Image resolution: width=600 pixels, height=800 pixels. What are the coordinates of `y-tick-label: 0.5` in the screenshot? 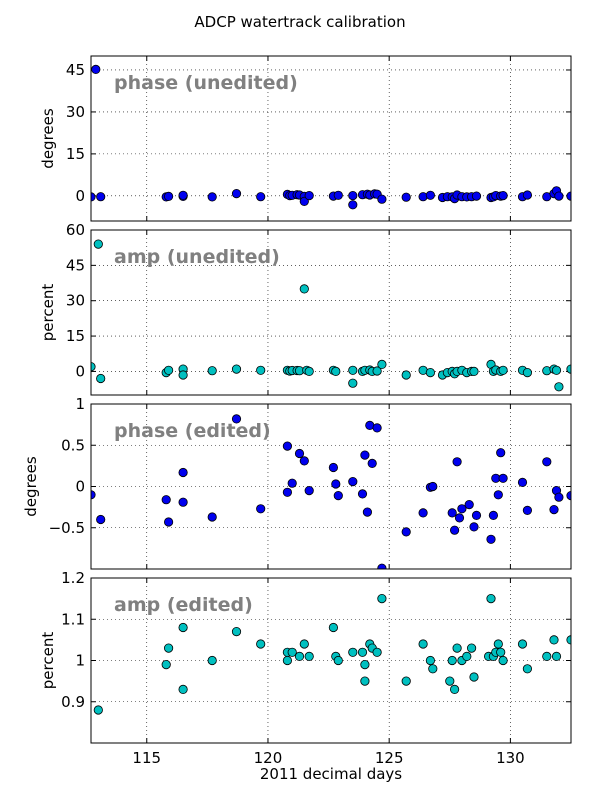 It's located at (73, 445).